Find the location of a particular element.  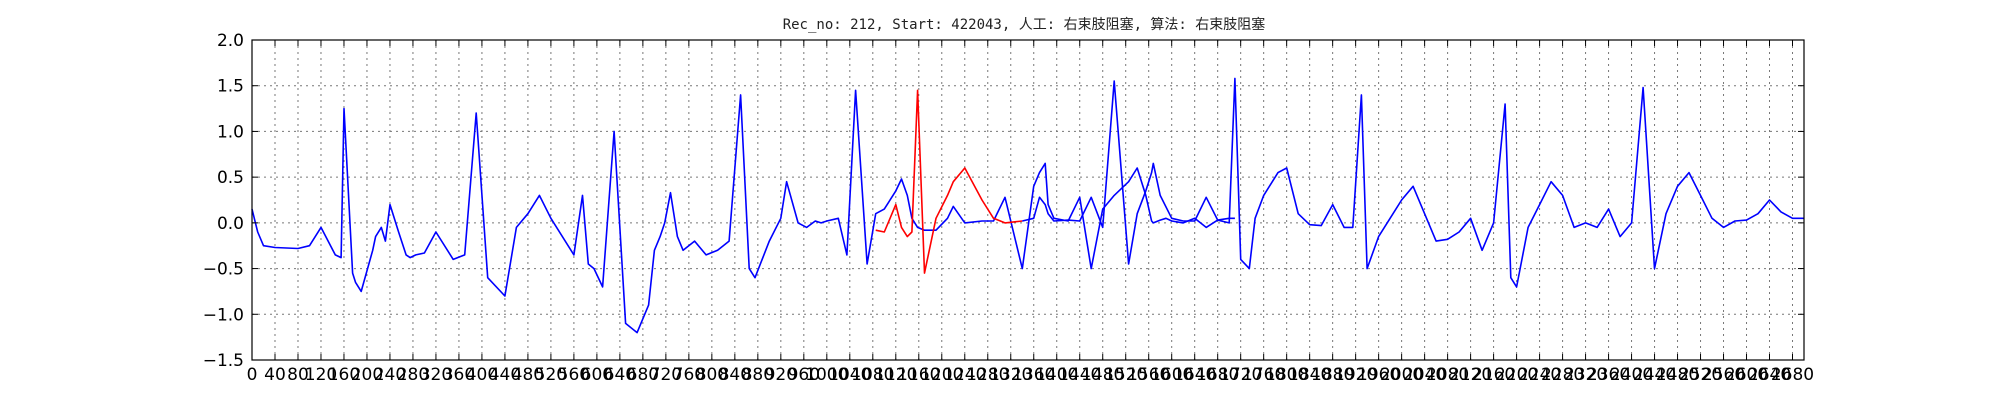

x-tick-label: 2520 is located at coordinates (1700, 375).